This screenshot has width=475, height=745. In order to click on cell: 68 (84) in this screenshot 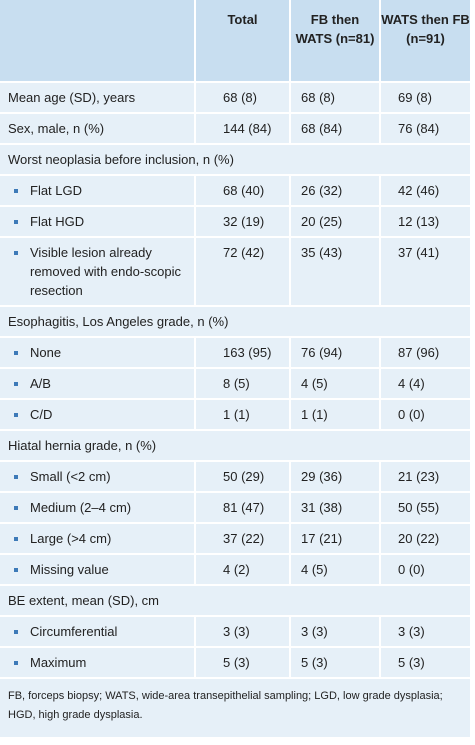, I will do `click(334, 129)`.